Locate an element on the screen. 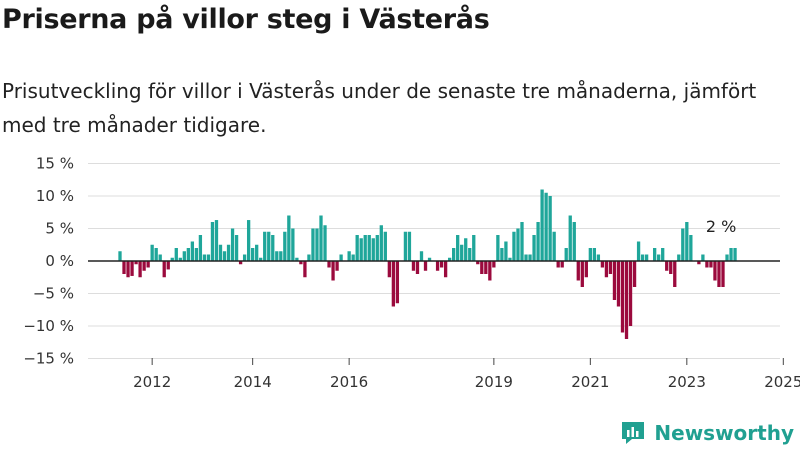  x-tick-label: 2023 is located at coordinates (687, 382).